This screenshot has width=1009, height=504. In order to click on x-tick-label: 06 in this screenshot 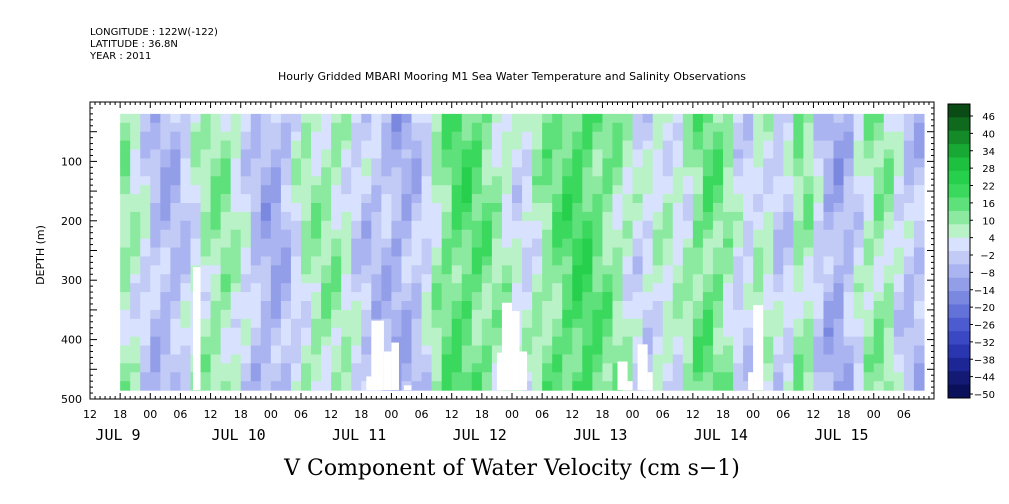, I will do `click(301, 414)`.